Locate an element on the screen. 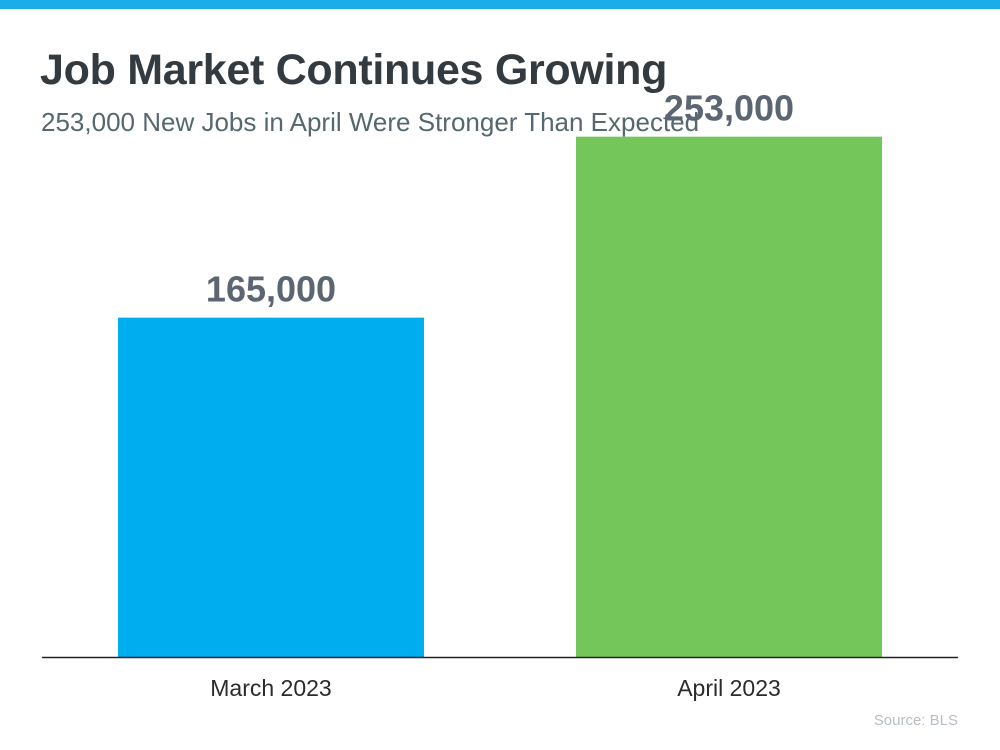  x-tick-label: April 2023 is located at coordinates (729, 688).